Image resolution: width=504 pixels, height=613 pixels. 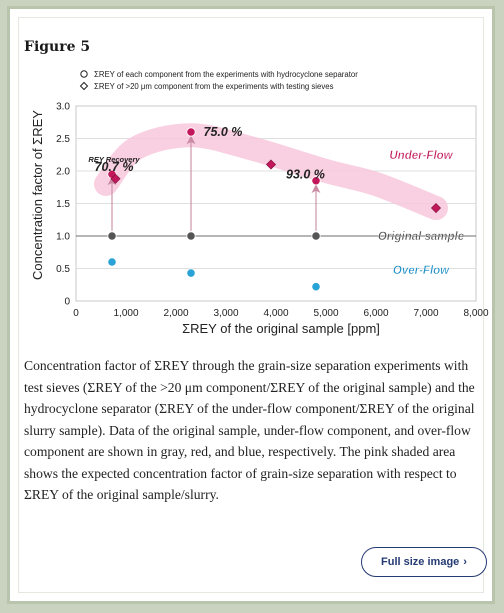 What do you see at coordinates (84, 86) in the screenshot?
I see `legend-diamond-marker` at bounding box center [84, 86].